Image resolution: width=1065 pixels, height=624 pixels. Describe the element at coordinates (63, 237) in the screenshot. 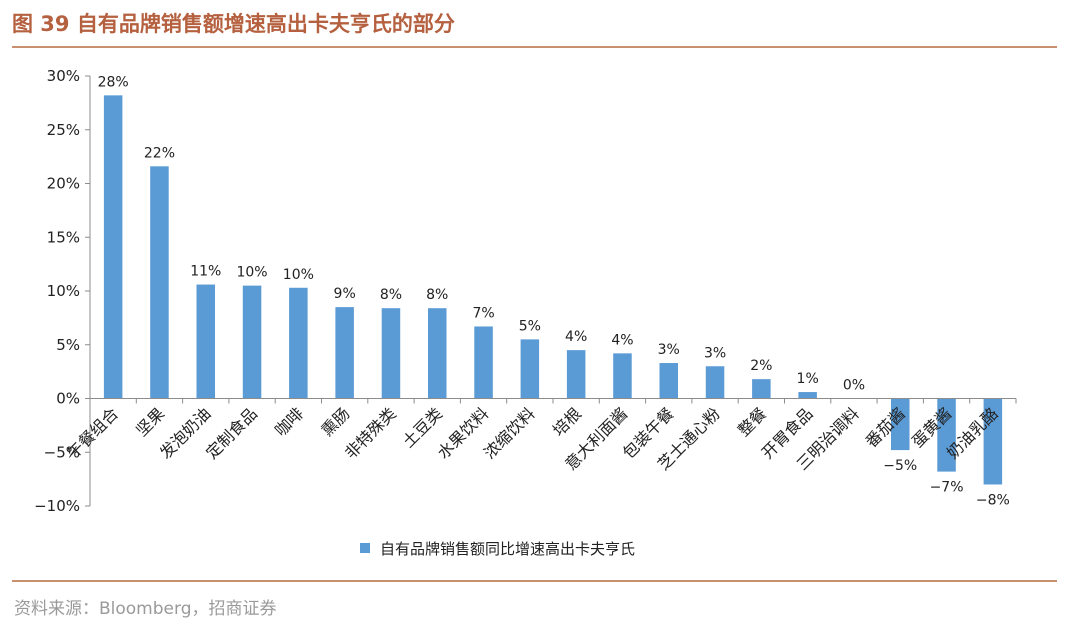

I see `y-tick-label: 15%` at that location.